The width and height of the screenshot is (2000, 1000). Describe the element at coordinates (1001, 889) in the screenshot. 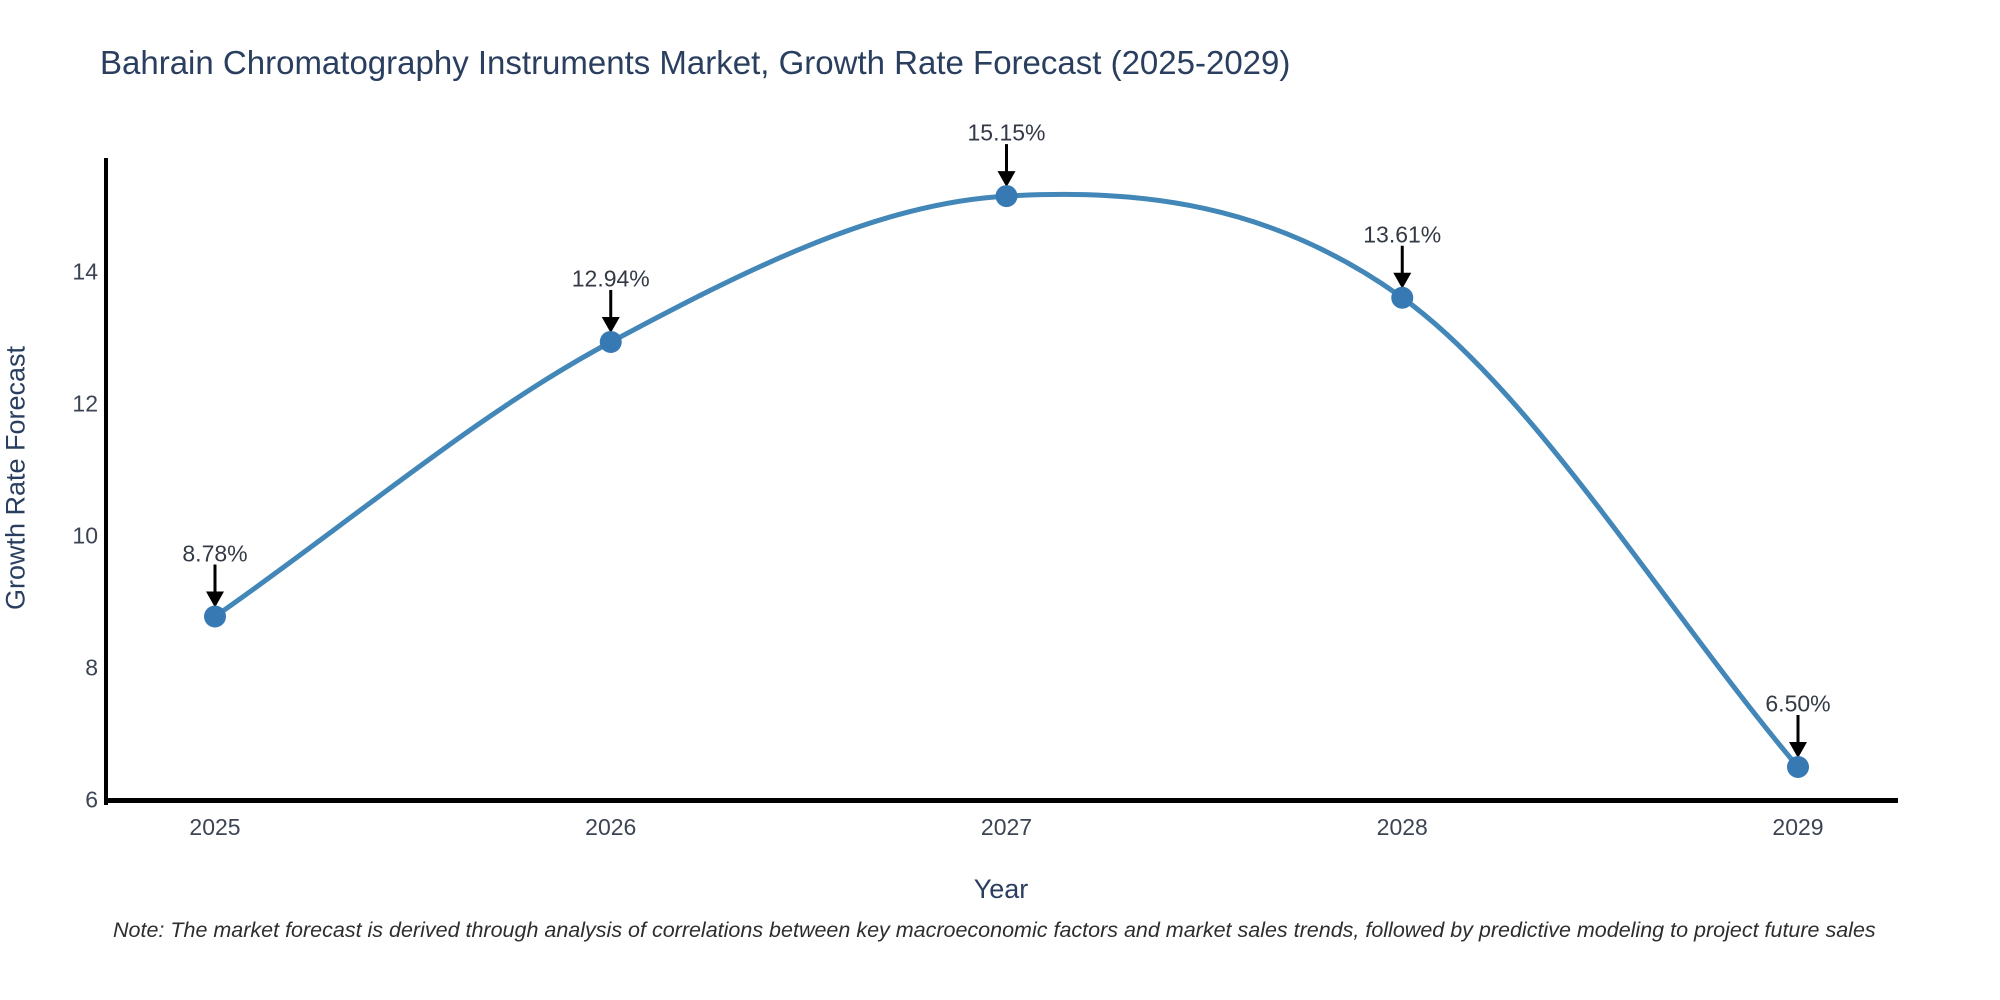

I see `x-axis-title: Year` at that location.